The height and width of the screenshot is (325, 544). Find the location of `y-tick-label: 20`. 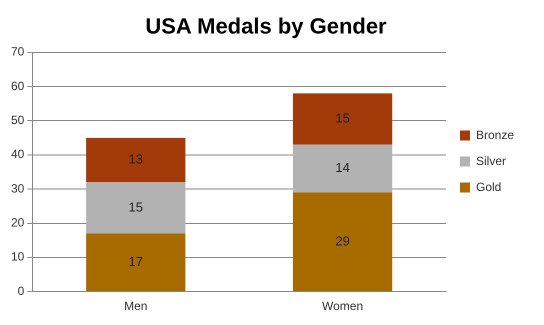

y-tick-label: 20 is located at coordinates (17, 223).